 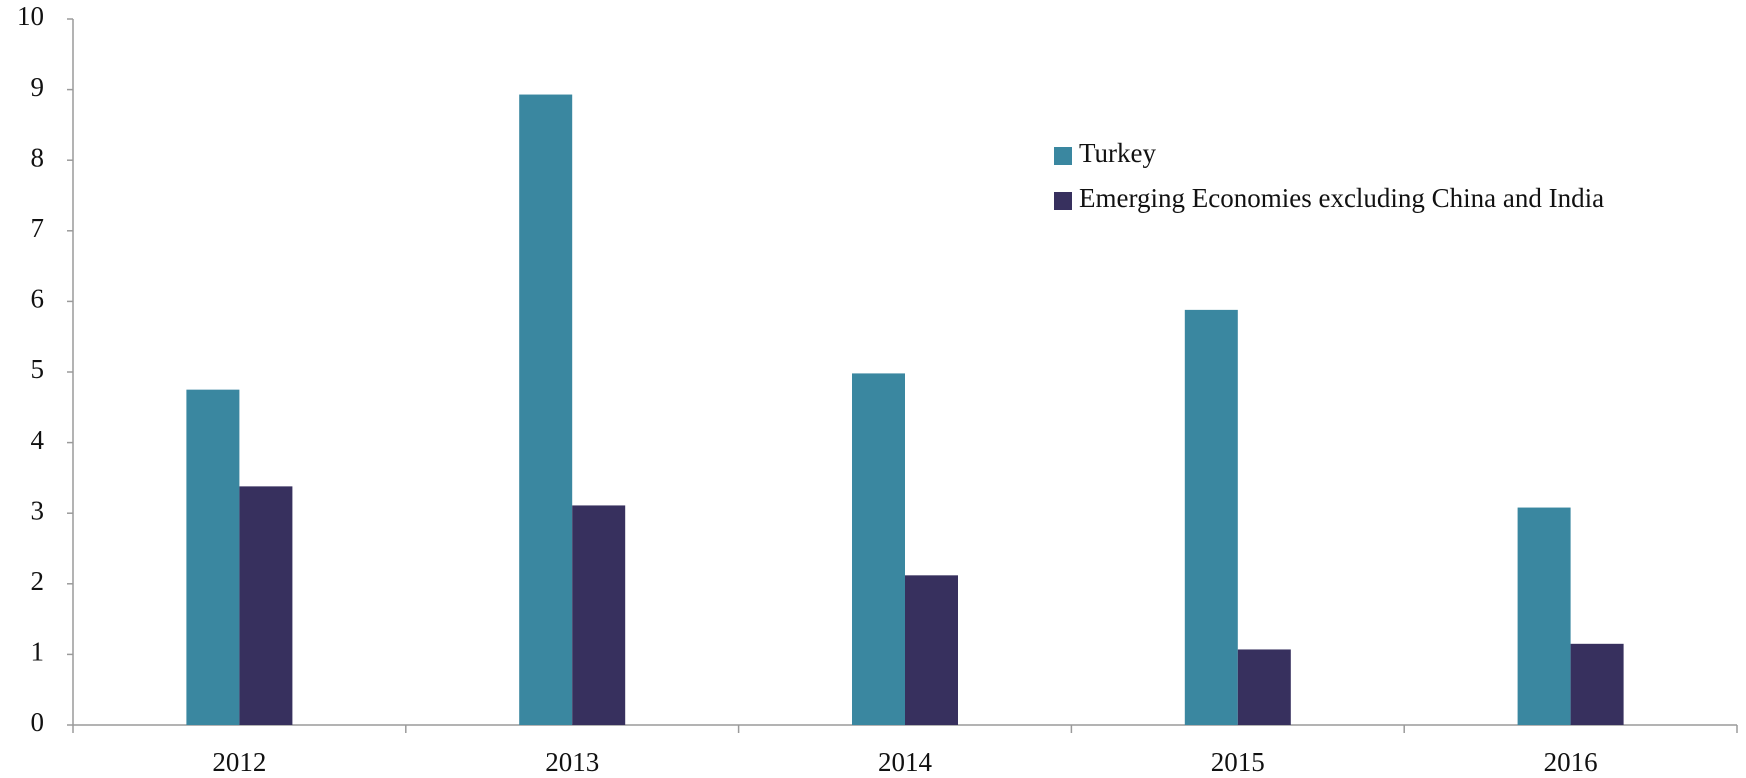 What do you see at coordinates (38, 228) in the screenshot?
I see `y-tick-label: 7` at bounding box center [38, 228].